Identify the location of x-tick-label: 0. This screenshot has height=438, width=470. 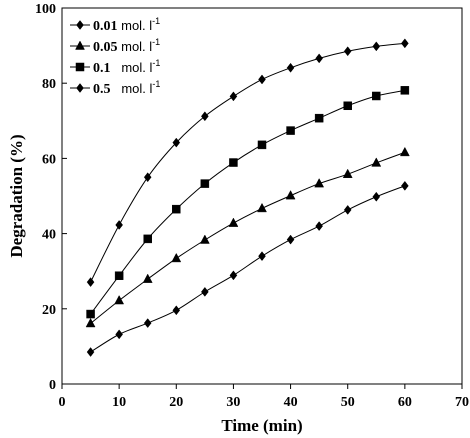
(62, 402).